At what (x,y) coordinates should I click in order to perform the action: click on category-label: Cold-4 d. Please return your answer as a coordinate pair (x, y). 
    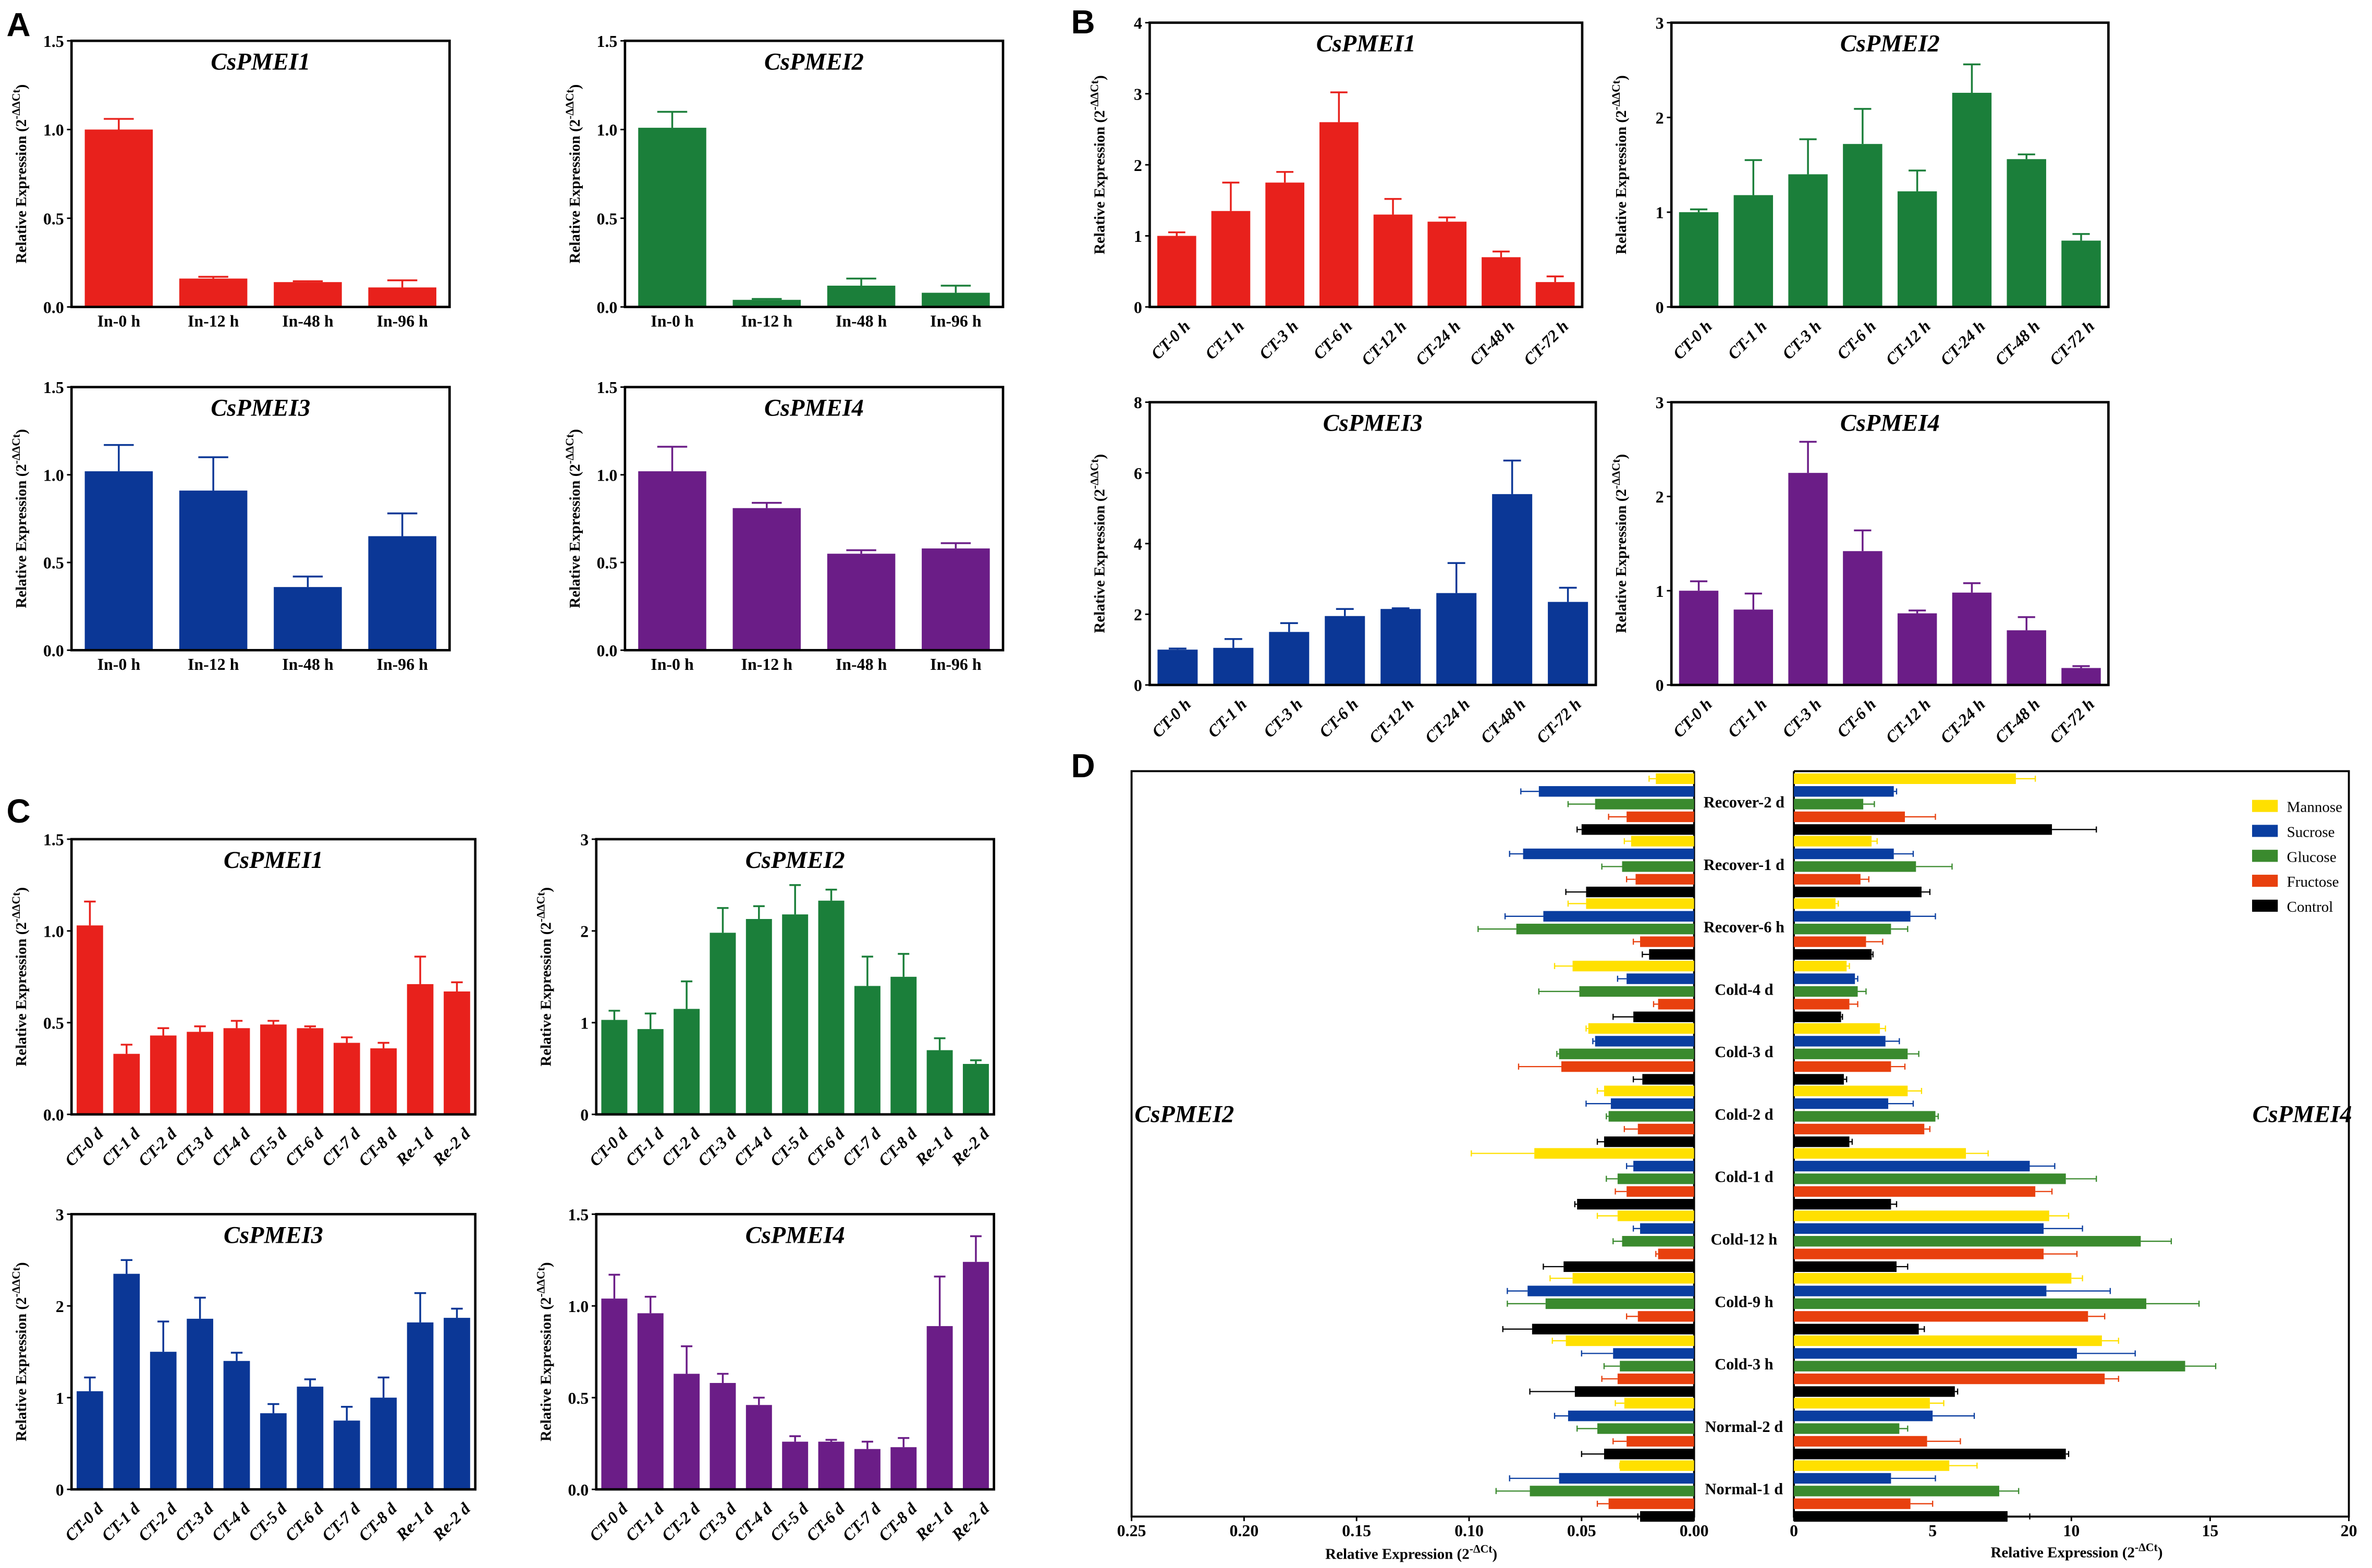
    Looking at the image, I should click on (1744, 989).